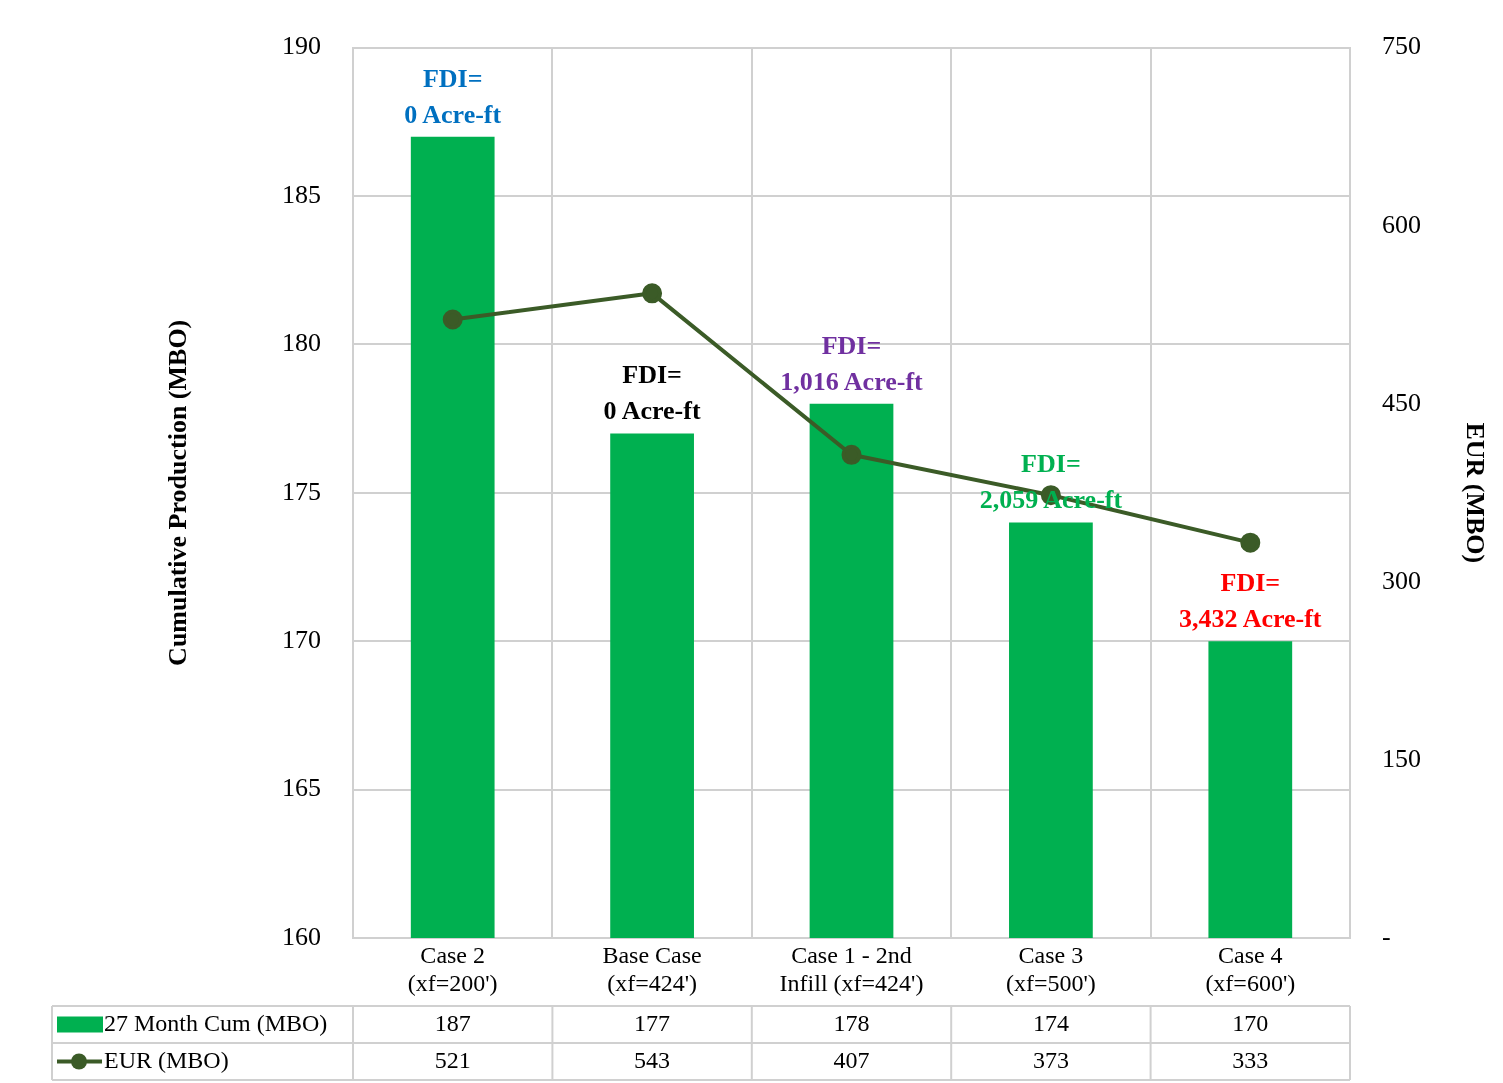 This screenshot has width=1503, height=1083. Describe the element at coordinates (652, 1022) in the screenshot. I see `data-label: 177` at that location.